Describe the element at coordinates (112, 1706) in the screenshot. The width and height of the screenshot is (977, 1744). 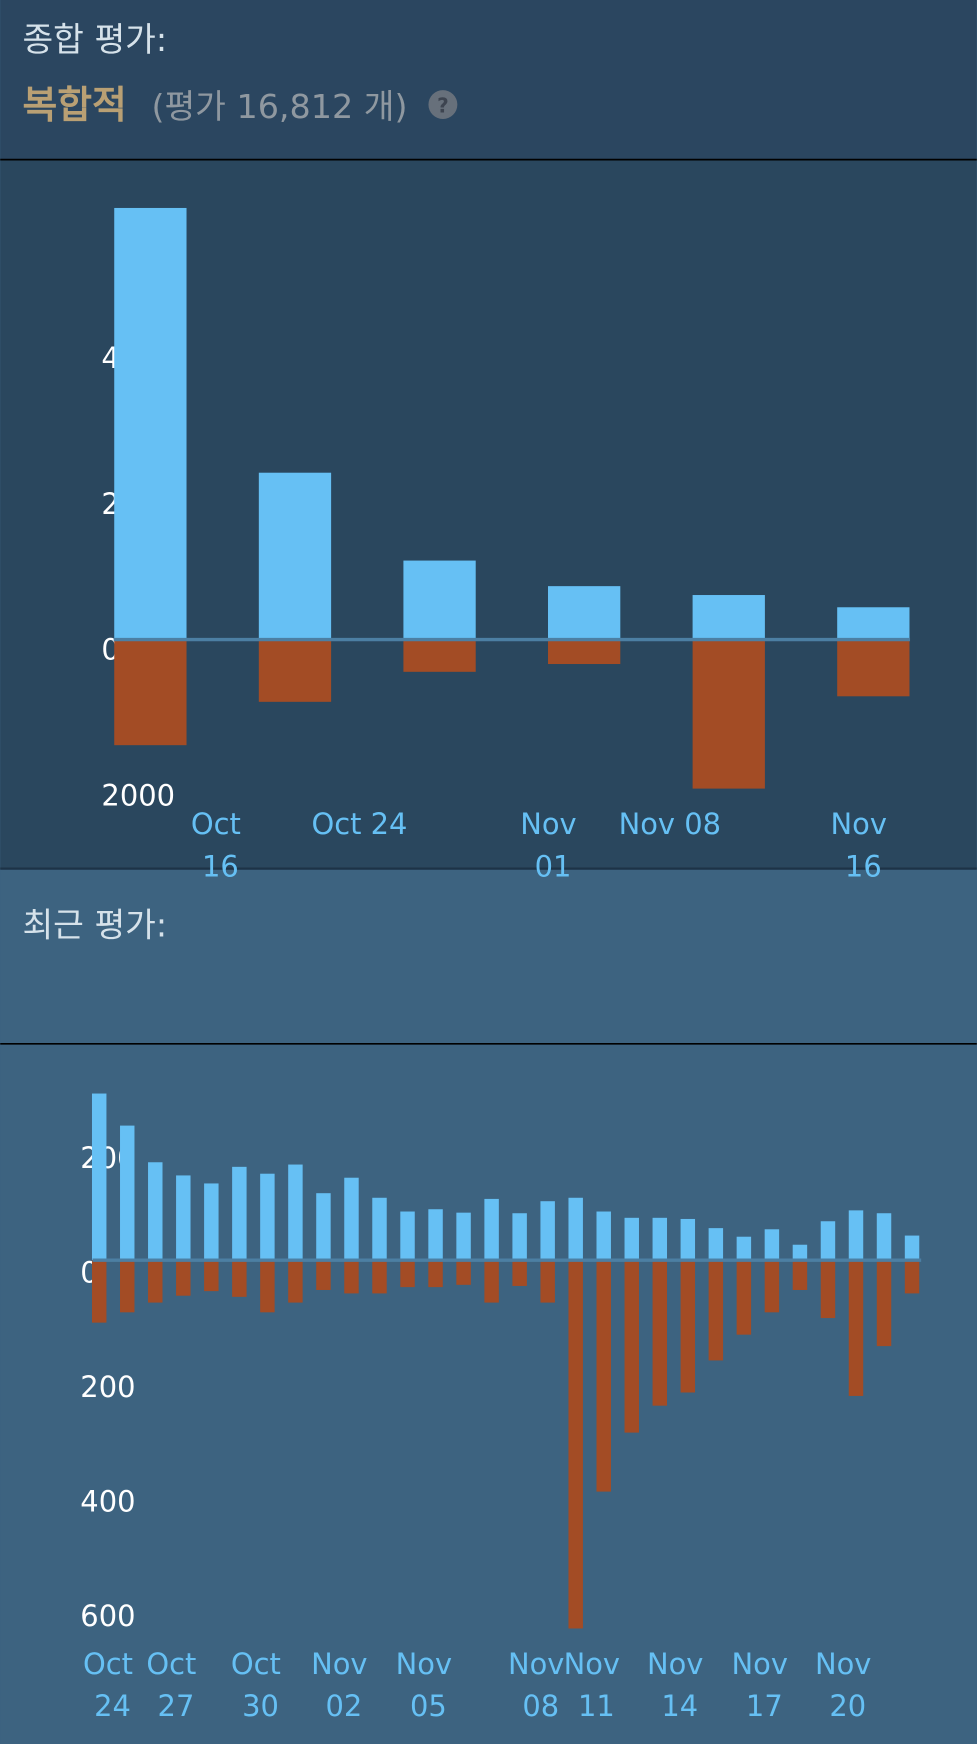
I see `x-tick-label-line: 24` at that location.